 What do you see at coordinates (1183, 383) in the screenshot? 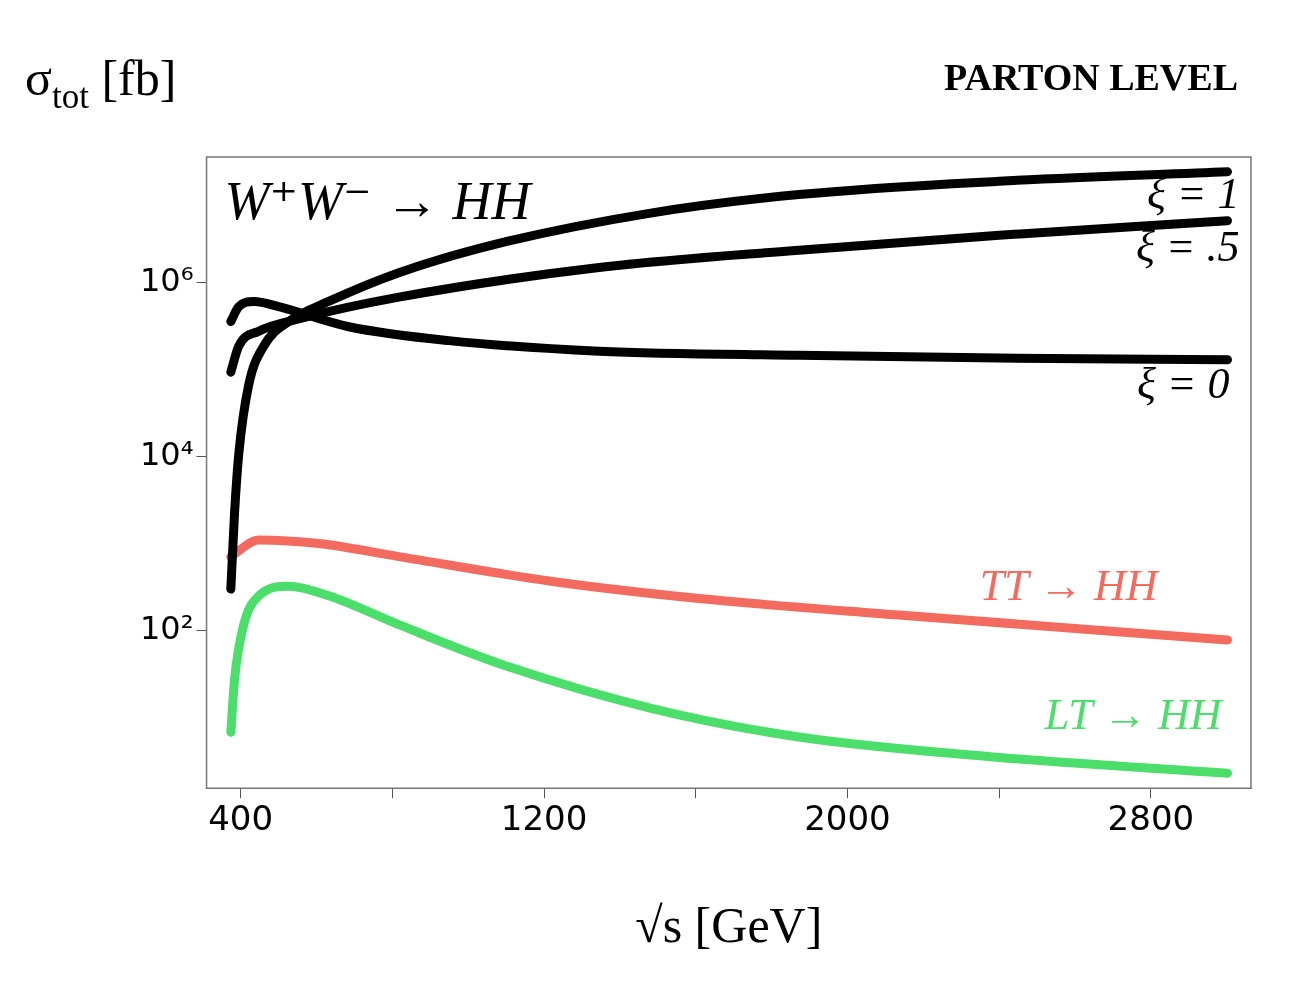
I see `series-label: ξ = 0` at bounding box center [1183, 383].